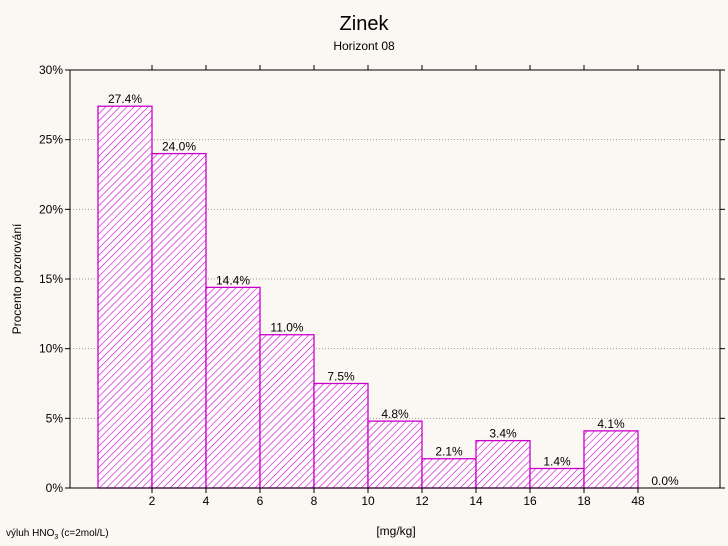 The height and width of the screenshot is (546, 728). I want to click on x-axis-label: [mg/kg], so click(395, 531).